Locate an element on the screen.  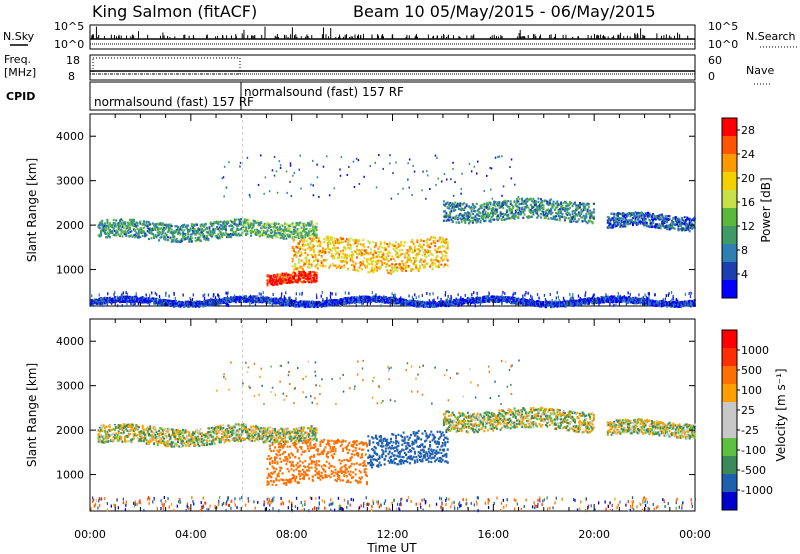
cpid-label: CPID is located at coordinates (20, 96).